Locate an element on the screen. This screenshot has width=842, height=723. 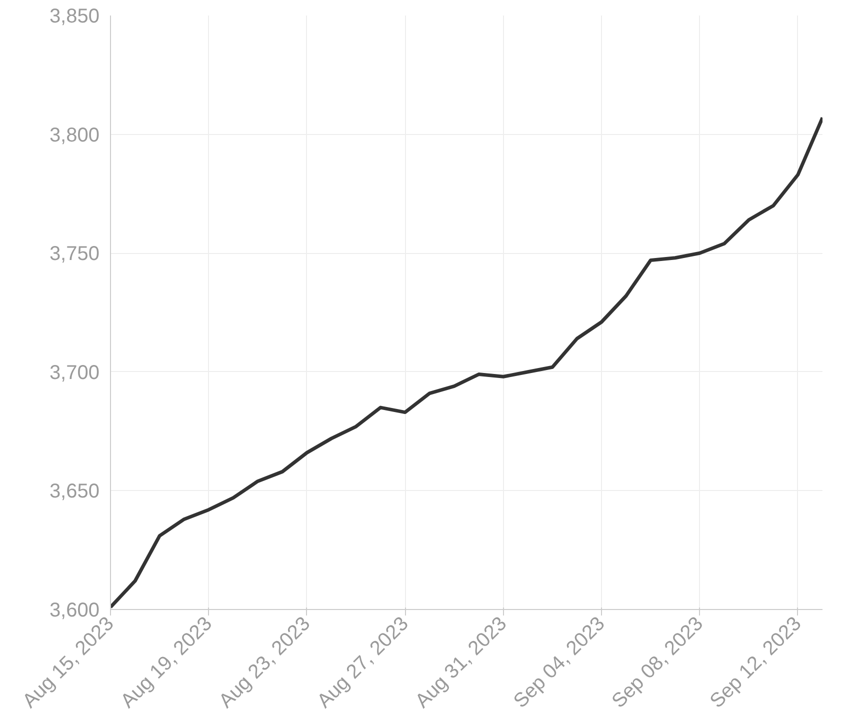
y-tick-label: 3,700 is located at coordinates (74, 373).